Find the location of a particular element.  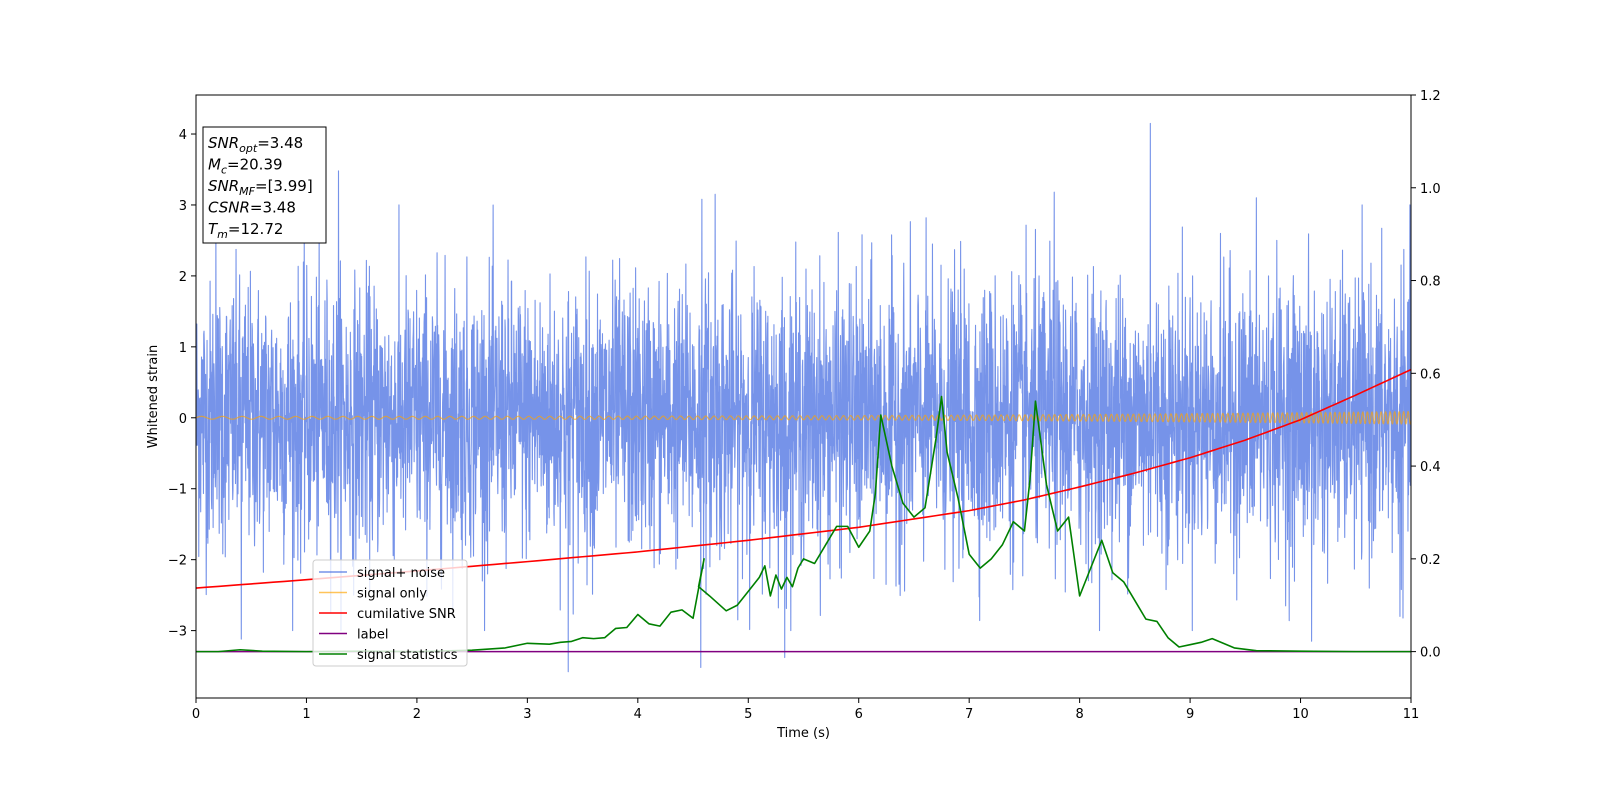

annotation-line: Tm=12.72 is located at coordinates (245, 230).